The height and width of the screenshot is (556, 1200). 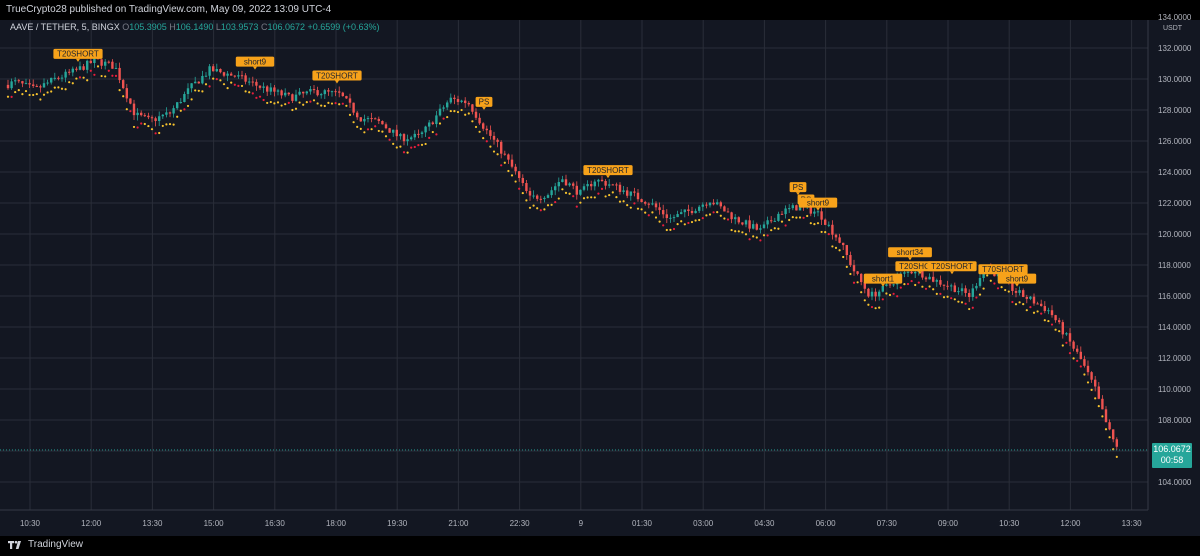 What do you see at coordinates (78, 54) in the screenshot?
I see `signal-label: T20SHORT` at bounding box center [78, 54].